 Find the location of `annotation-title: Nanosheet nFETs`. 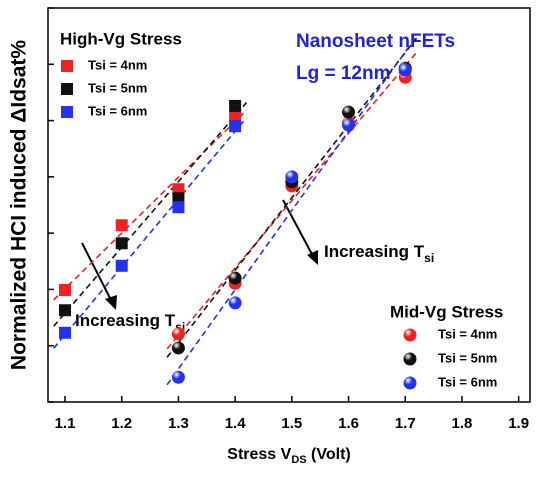

annotation-title: Nanosheet nFETs is located at coordinates (375, 41).